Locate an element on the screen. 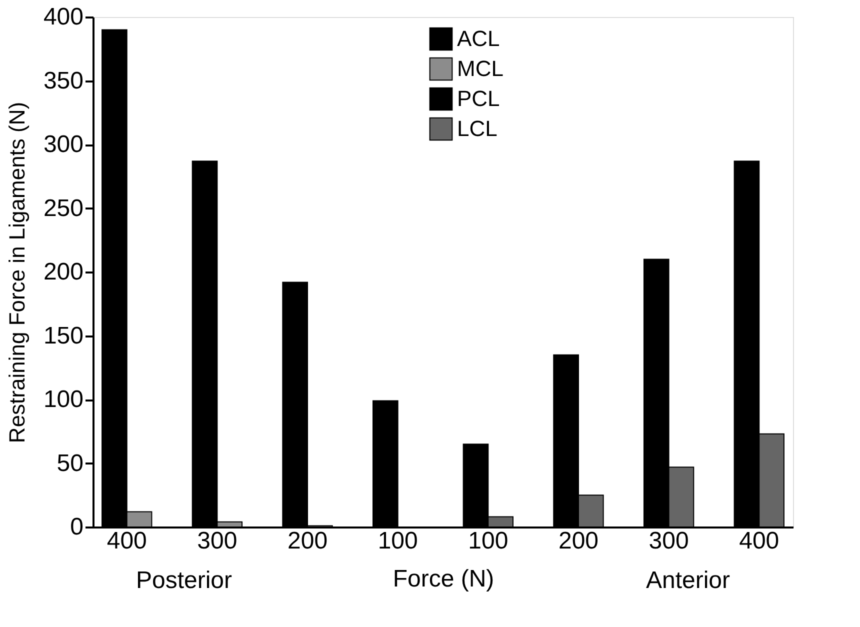  legend-label: MCL is located at coordinates (480, 68).